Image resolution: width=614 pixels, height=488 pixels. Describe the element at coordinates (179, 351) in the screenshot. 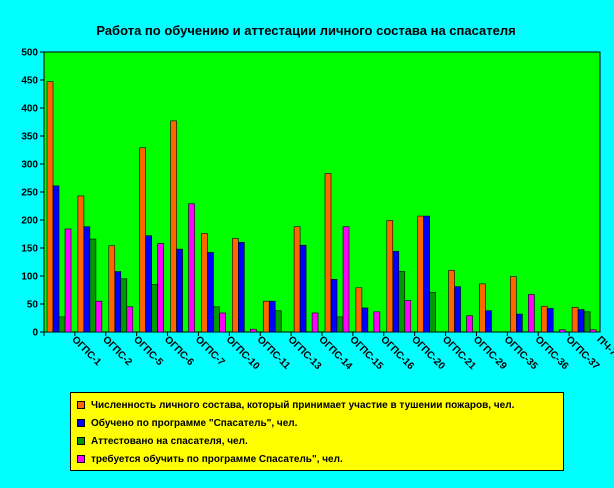

I see `x-category-label: ОГПС-6` at that location.